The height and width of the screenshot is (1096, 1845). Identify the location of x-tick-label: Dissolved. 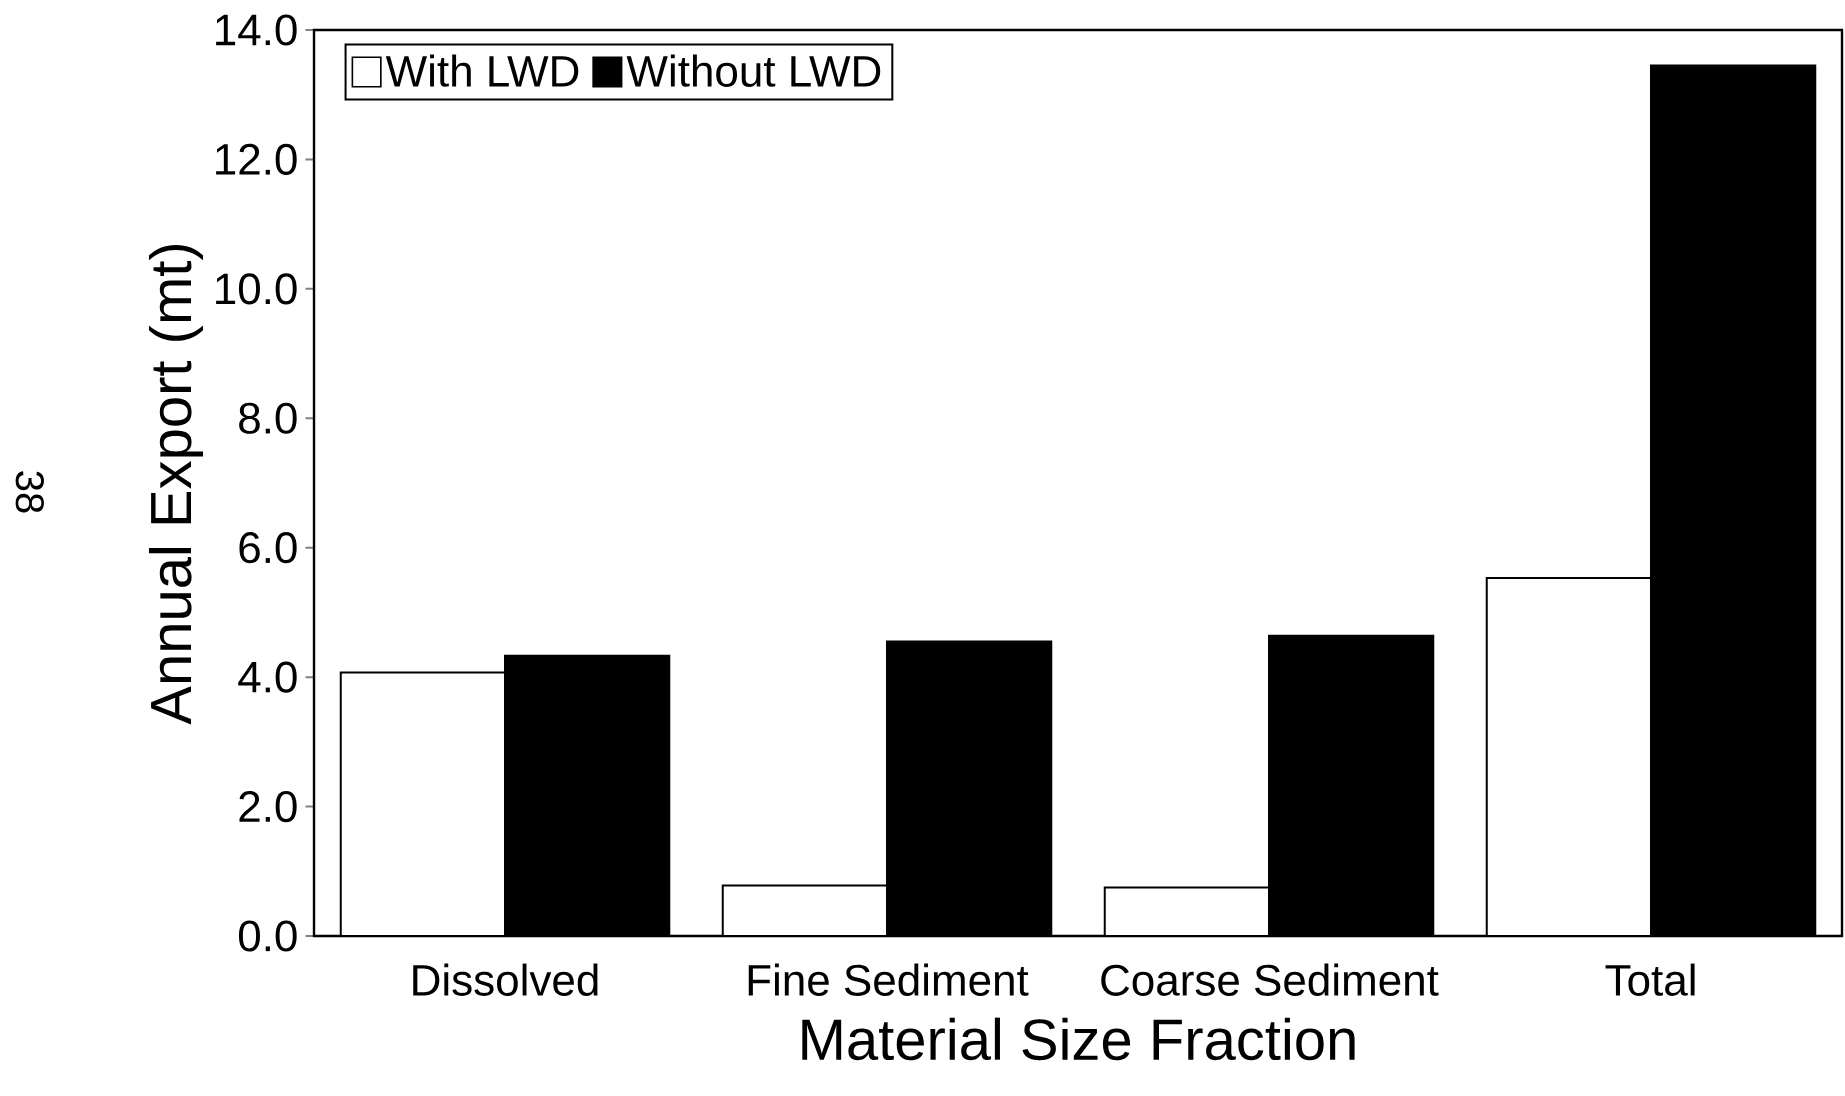
(505, 979).